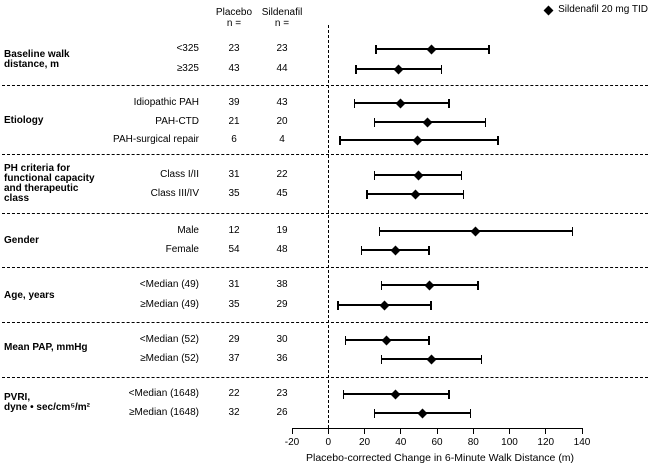 The height and width of the screenshot is (470, 650). What do you see at coordinates (187, 48) in the screenshot?
I see `subgroup-label: <325` at bounding box center [187, 48].